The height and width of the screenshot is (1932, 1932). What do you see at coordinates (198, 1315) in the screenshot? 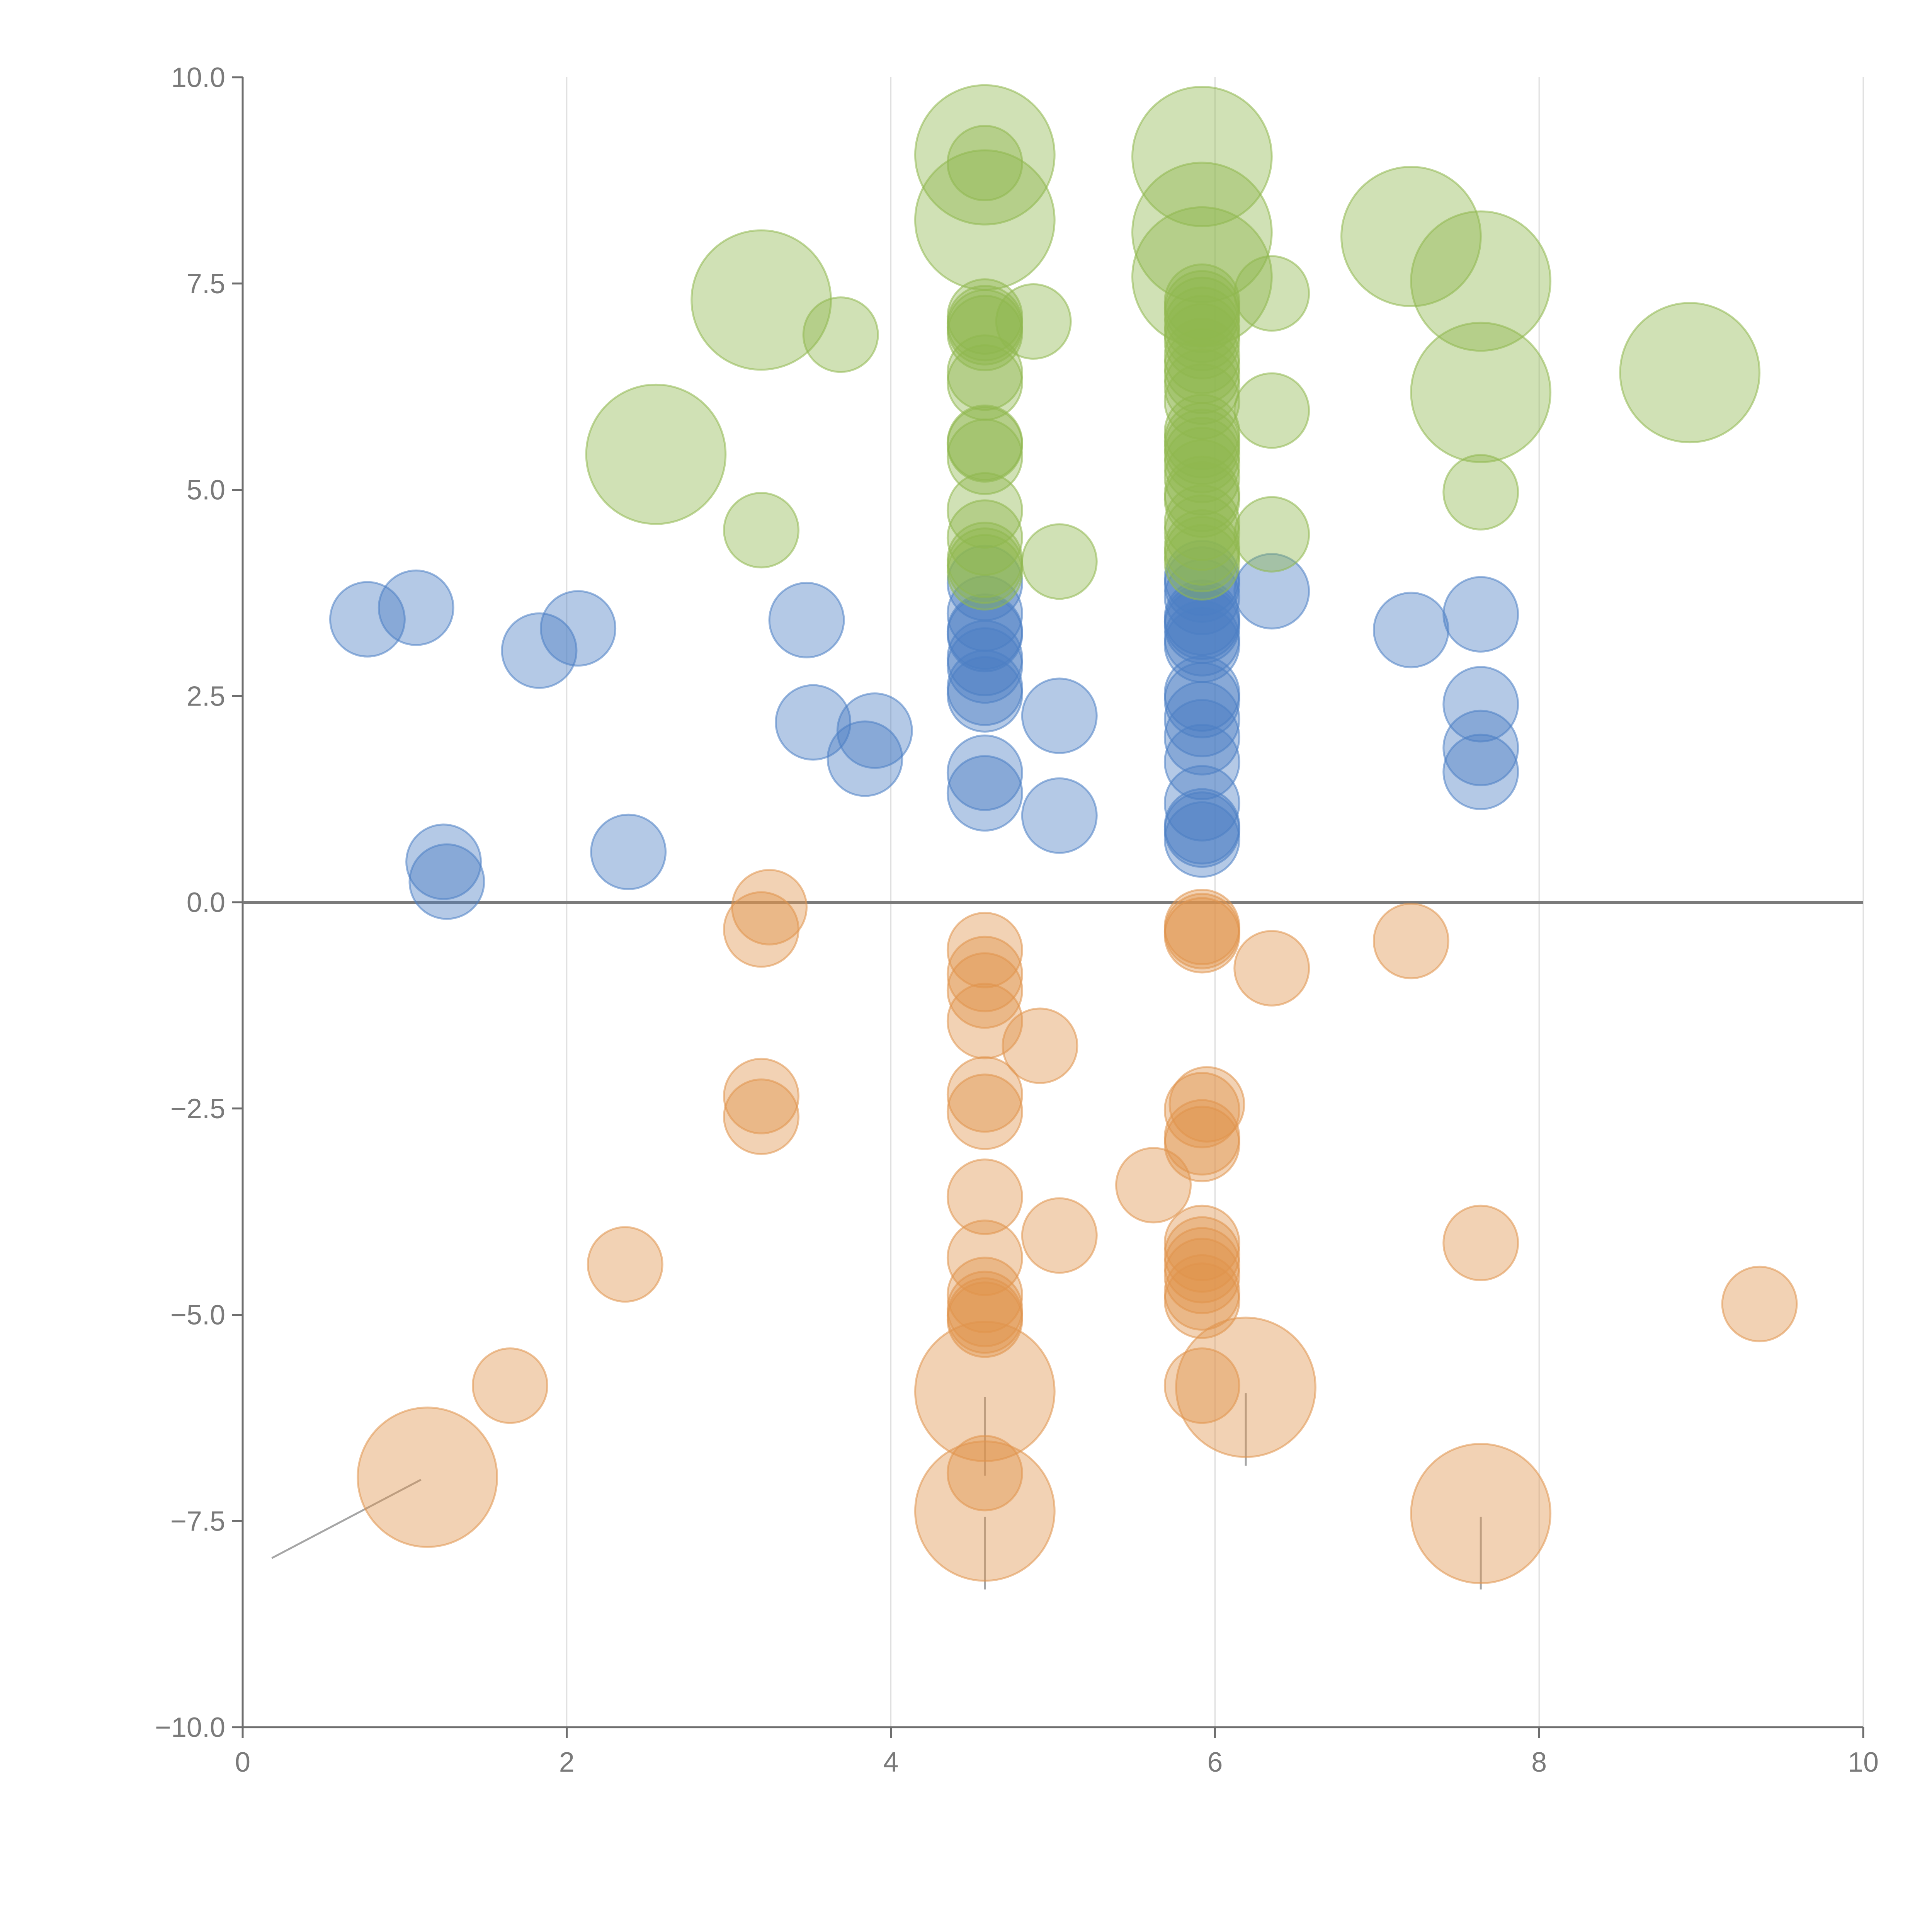
I see `y-tick-label: −5.0` at bounding box center [198, 1315].